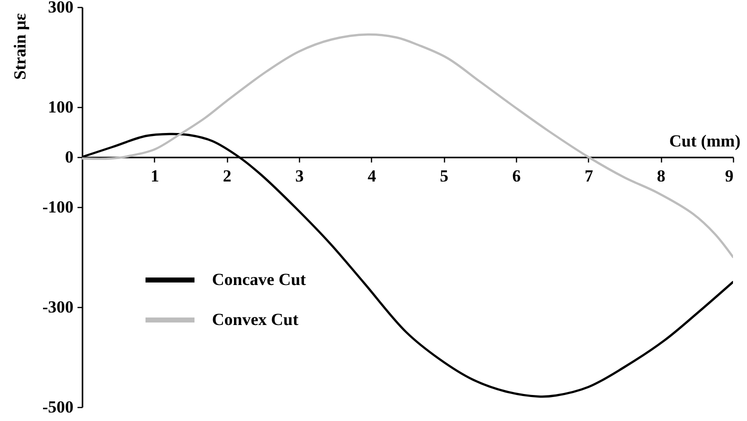  I want to click on x-tick-label: 3, so click(299, 176).